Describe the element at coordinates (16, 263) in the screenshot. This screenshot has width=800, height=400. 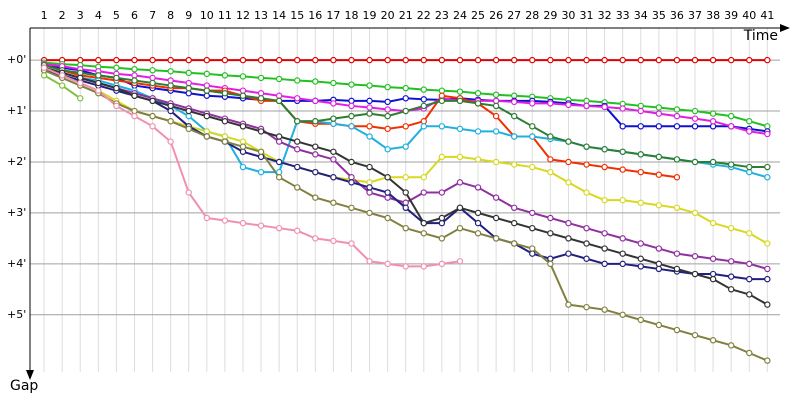
I see `y-tick-label: +4'` at that location.